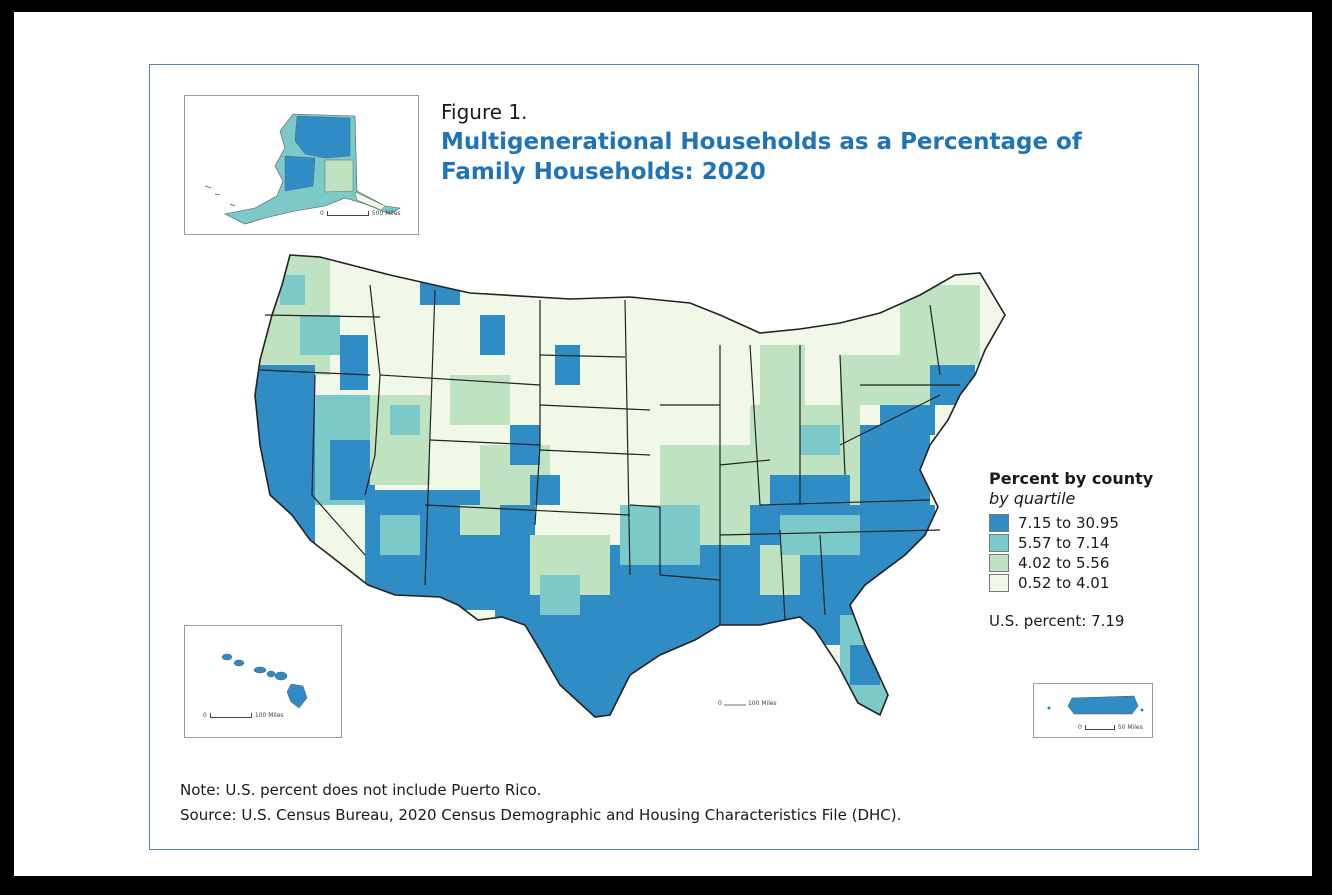 The width and height of the screenshot is (1332, 895). Describe the element at coordinates (1064, 583) in the screenshot. I see `legend-label: 0.52 to 4.01` at that location.